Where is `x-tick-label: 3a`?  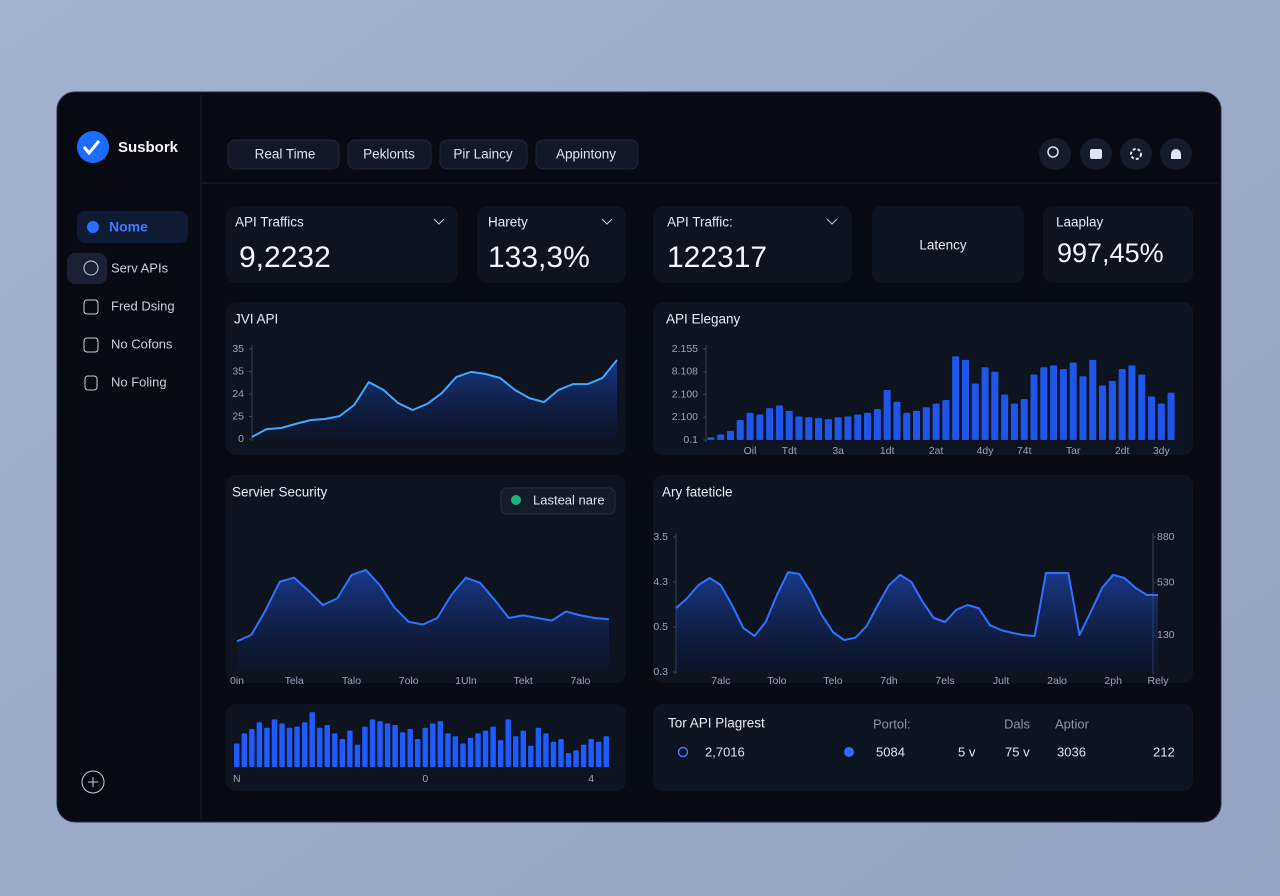
x-tick-label: 3a is located at coordinates (838, 451).